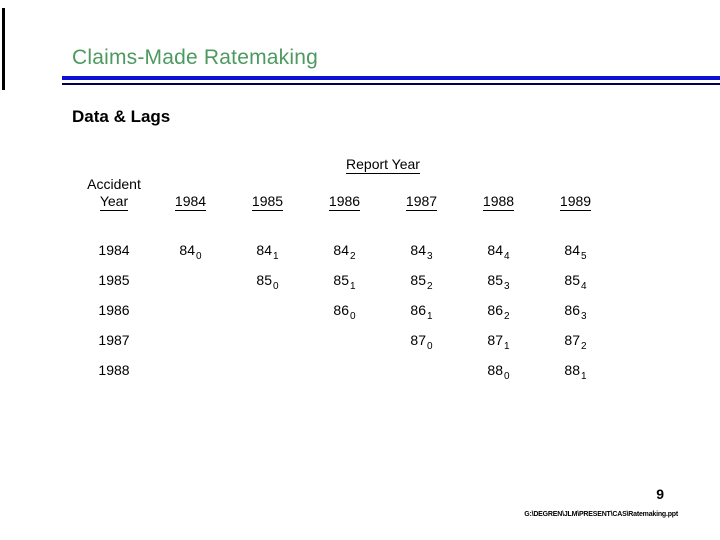 This screenshot has width=720, height=540. What do you see at coordinates (114, 184) in the screenshot?
I see `accident-header-line1: Accident` at bounding box center [114, 184].